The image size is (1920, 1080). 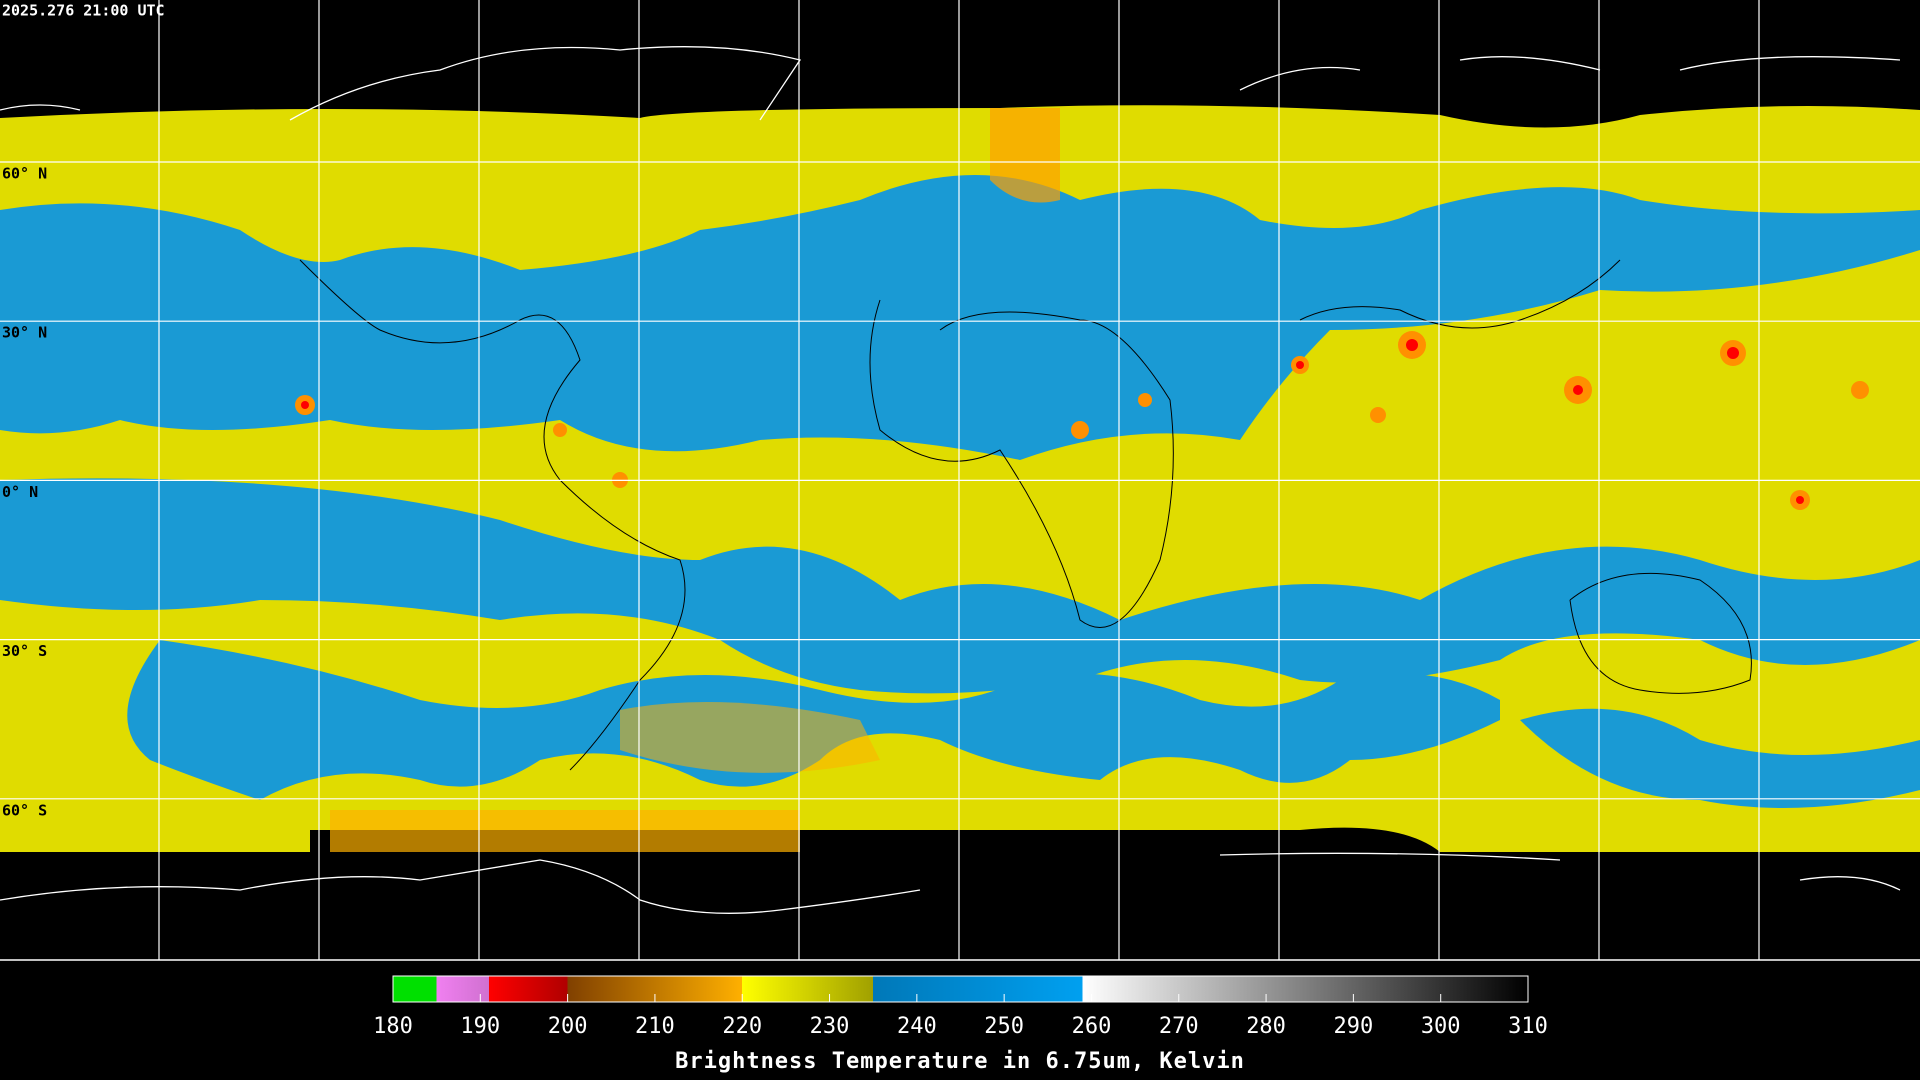 What do you see at coordinates (655, 1026) in the screenshot?
I see `colorbar-tick-label: 210` at bounding box center [655, 1026].